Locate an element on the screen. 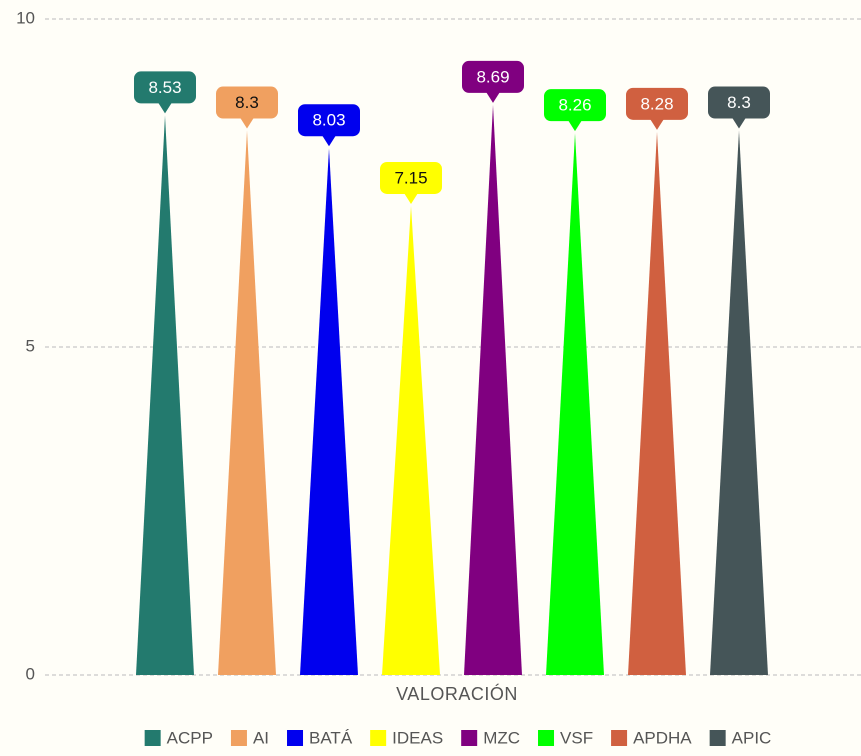 The width and height of the screenshot is (861, 756). y-tick-label: 10 is located at coordinates (25, 17).